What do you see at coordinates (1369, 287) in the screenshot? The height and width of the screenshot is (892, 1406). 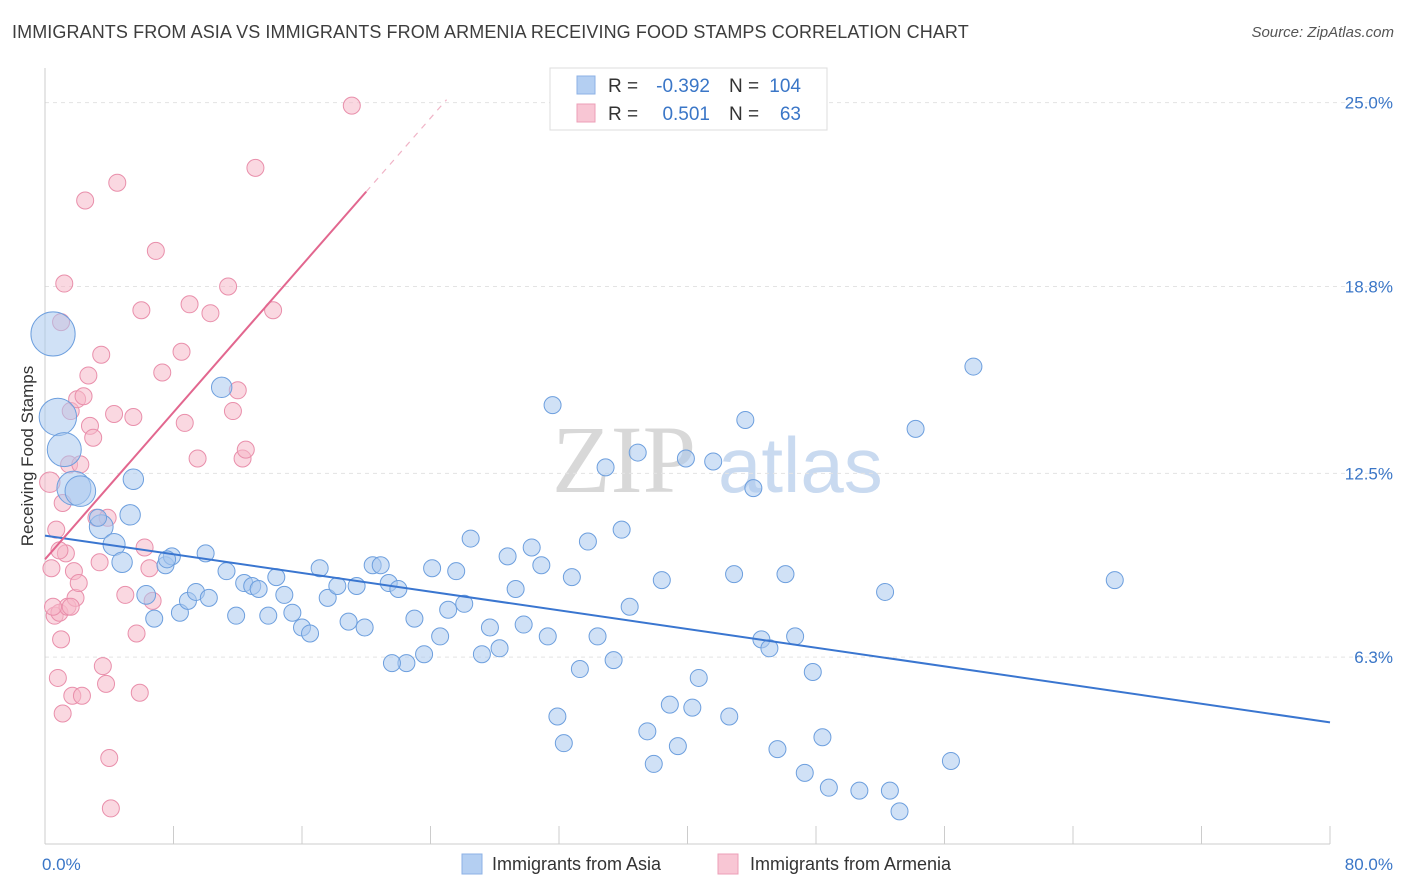 I see `y-tick-label: 18.8%` at bounding box center [1369, 287].